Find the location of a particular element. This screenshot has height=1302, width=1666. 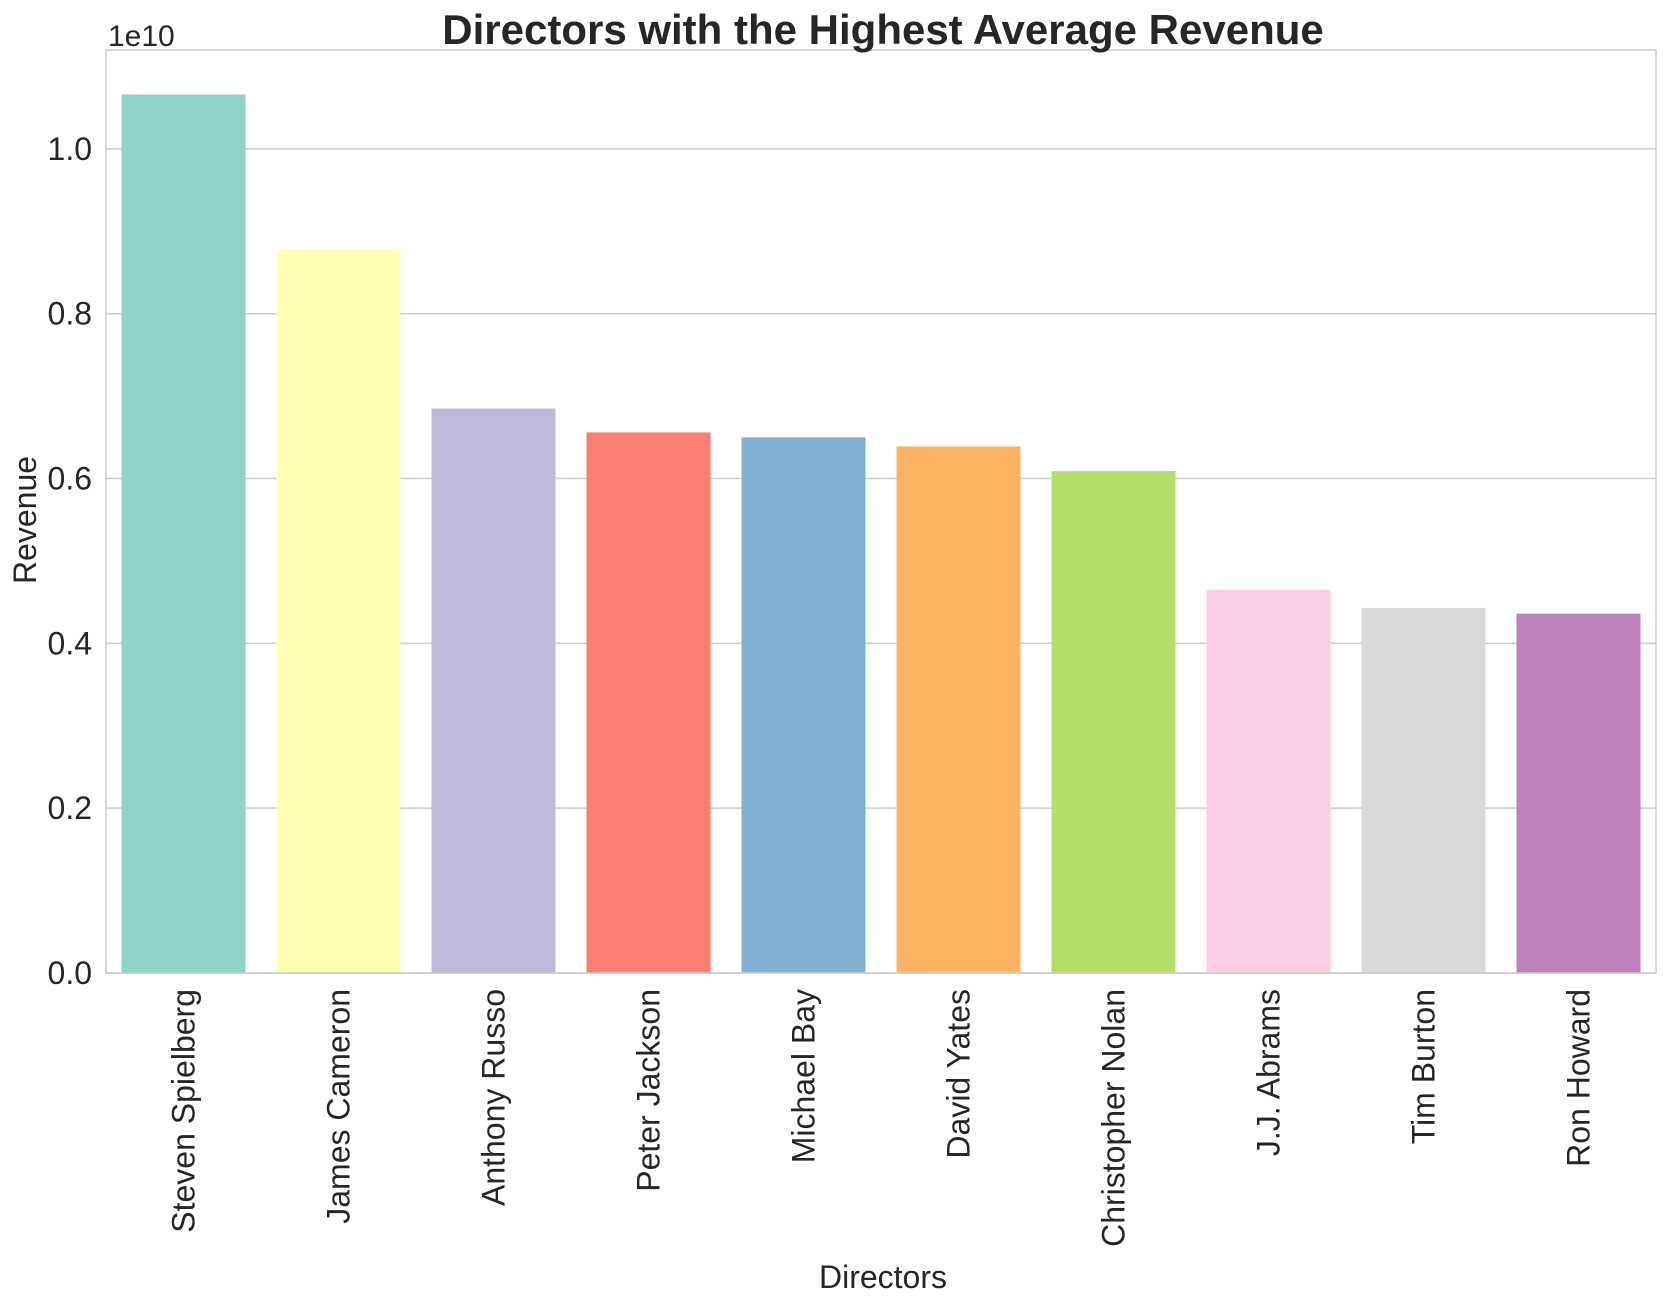

y-axis-offset-label: 1e10 is located at coordinates (141, 36).